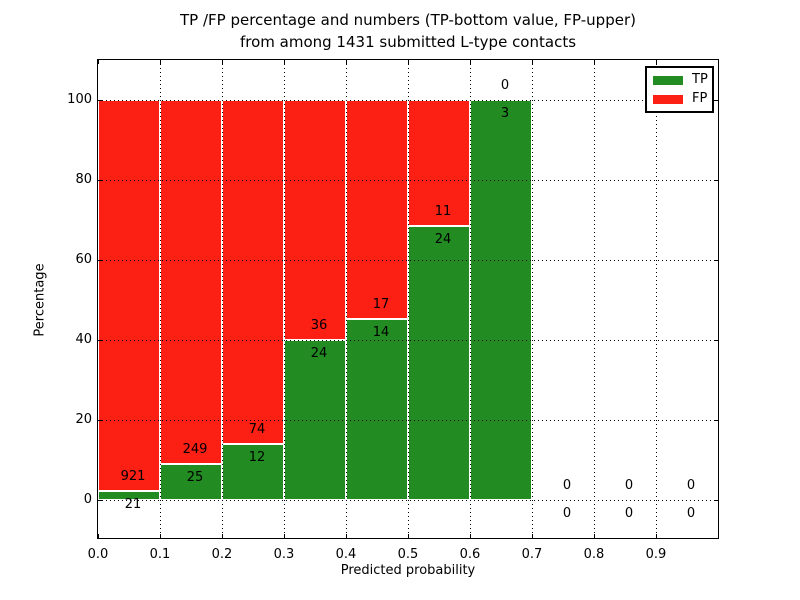  Describe the element at coordinates (532, 554) in the screenshot. I see `x-tick-label: 0.7` at that location.